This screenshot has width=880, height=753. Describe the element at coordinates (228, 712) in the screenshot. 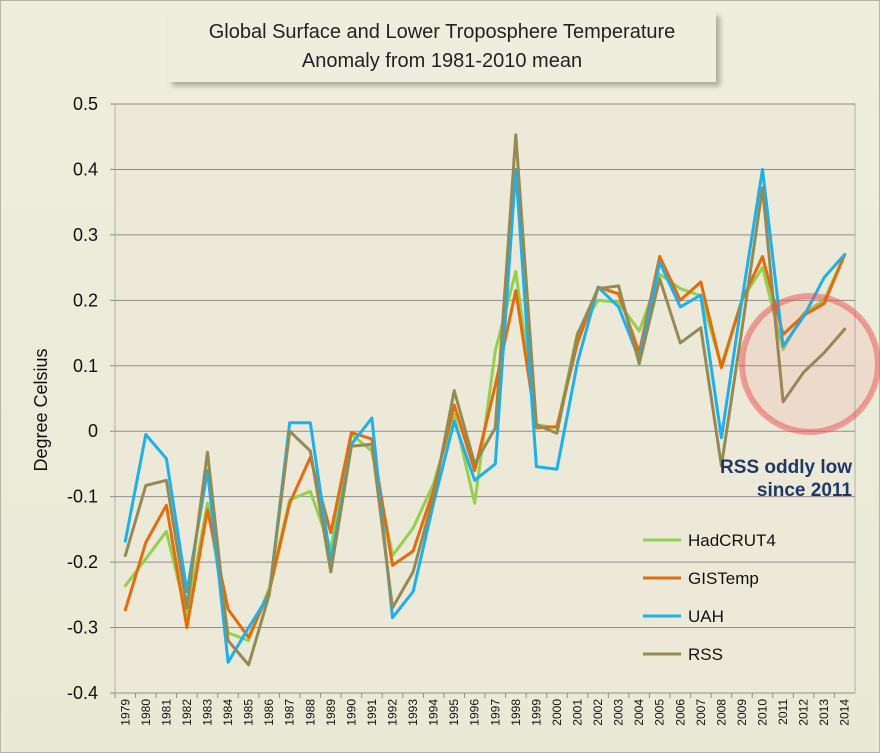

I see `x-tick-label: 1984` at that location.